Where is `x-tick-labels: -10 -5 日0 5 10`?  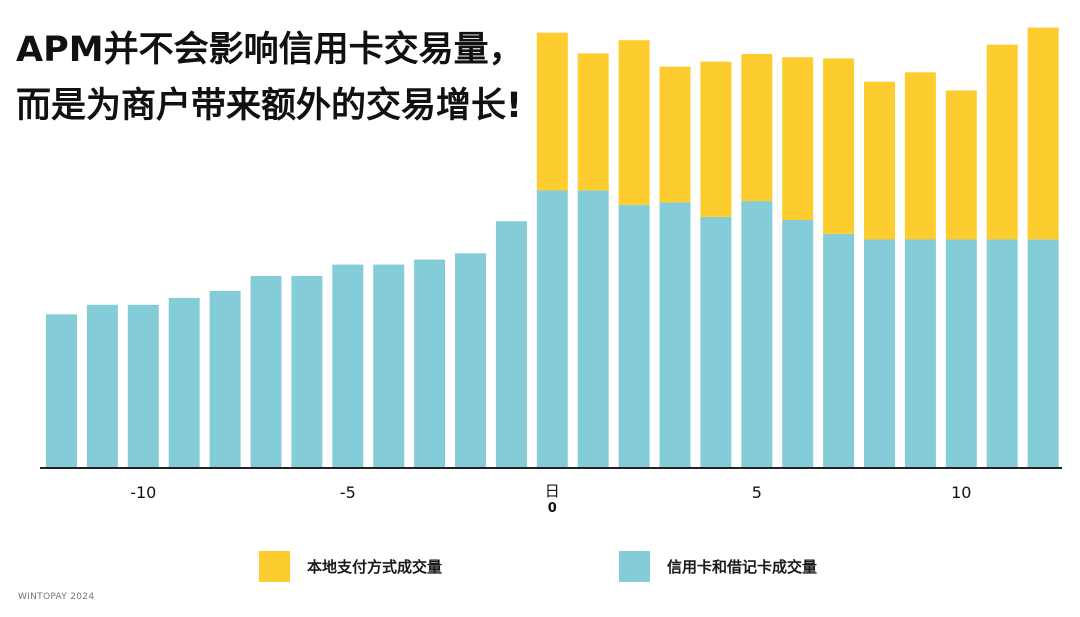 x-tick-labels: -10 -5 日0 5 10 is located at coordinates (550, 499).